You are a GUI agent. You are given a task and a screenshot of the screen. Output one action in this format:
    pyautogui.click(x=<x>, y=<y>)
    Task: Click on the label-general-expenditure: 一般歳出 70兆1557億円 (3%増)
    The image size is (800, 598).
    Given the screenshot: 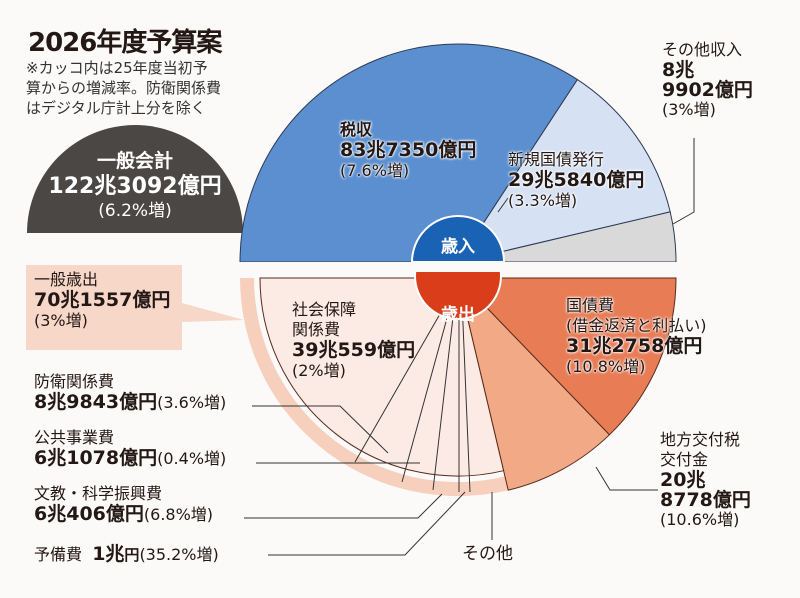 What is the action you would take?
    pyautogui.click(x=102, y=300)
    